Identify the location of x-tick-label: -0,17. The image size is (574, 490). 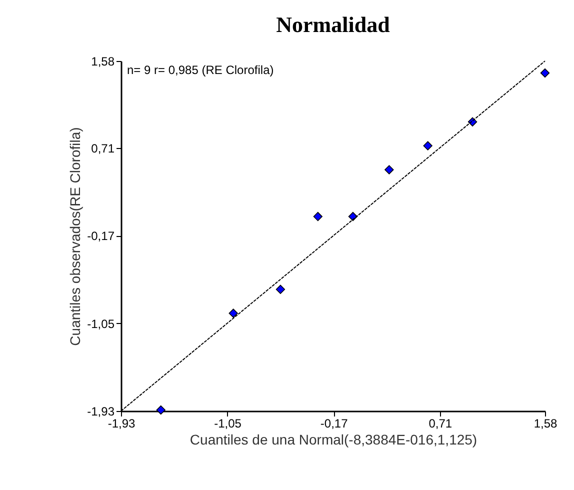
(334, 423).